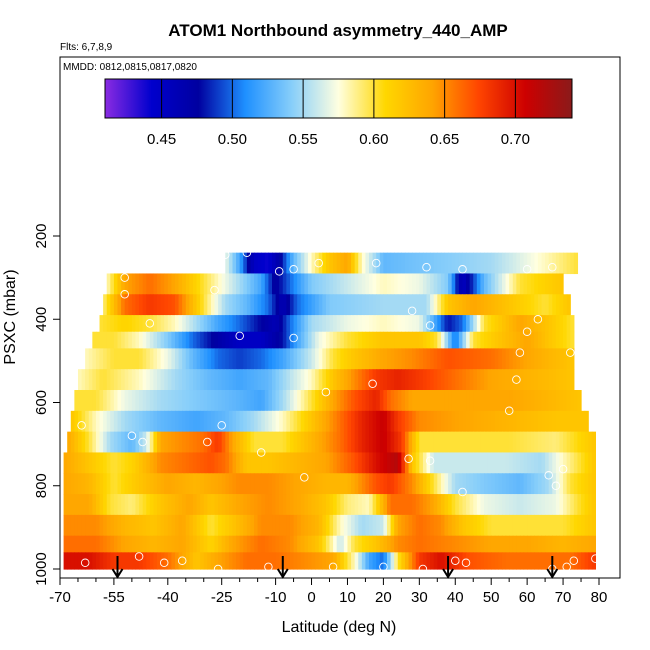 The image size is (650, 650). Describe the element at coordinates (130, 67) in the screenshot. I see `dates-label: MMDD: 0812,0815,0817,0820` at that location.